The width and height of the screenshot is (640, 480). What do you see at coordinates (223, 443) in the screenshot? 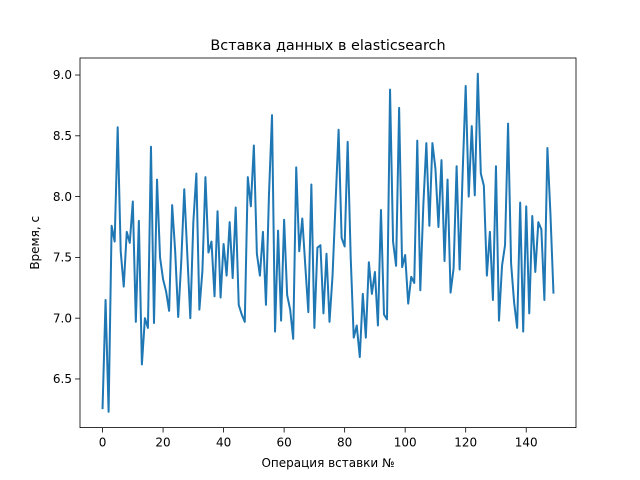
I see `x-tick-label: 40` at bounding box center [223, 443].